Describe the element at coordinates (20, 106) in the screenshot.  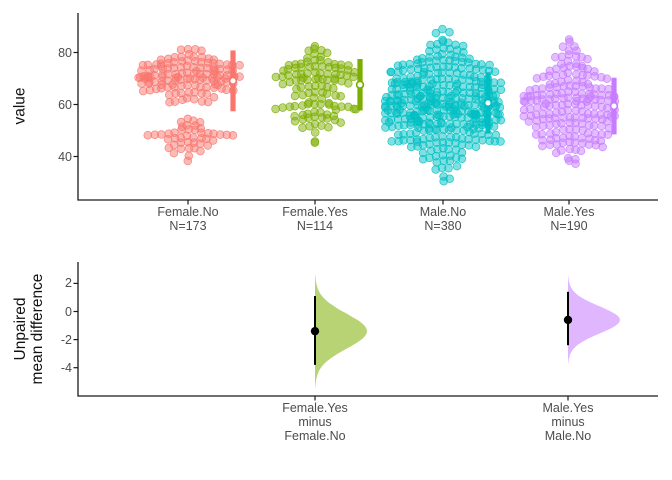
I see `value-axis-title-text: value` at that location.